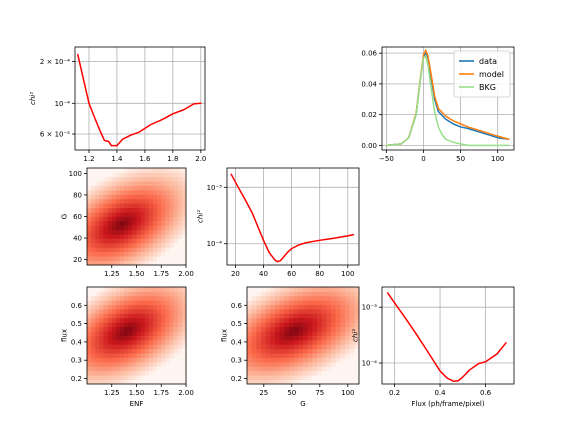 Image resolution: width=576 pixels, height=432 pixels. I want to click on axes-frame, so click(448, 335).